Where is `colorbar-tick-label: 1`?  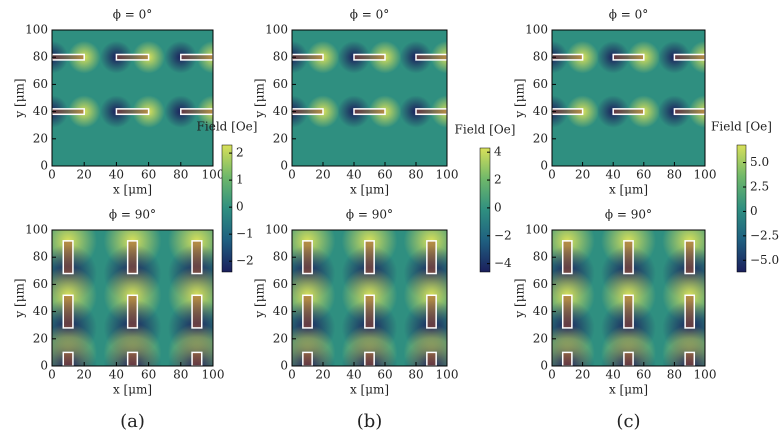 colorbar-tick-label: 1 is located at coordinates (240, 180).